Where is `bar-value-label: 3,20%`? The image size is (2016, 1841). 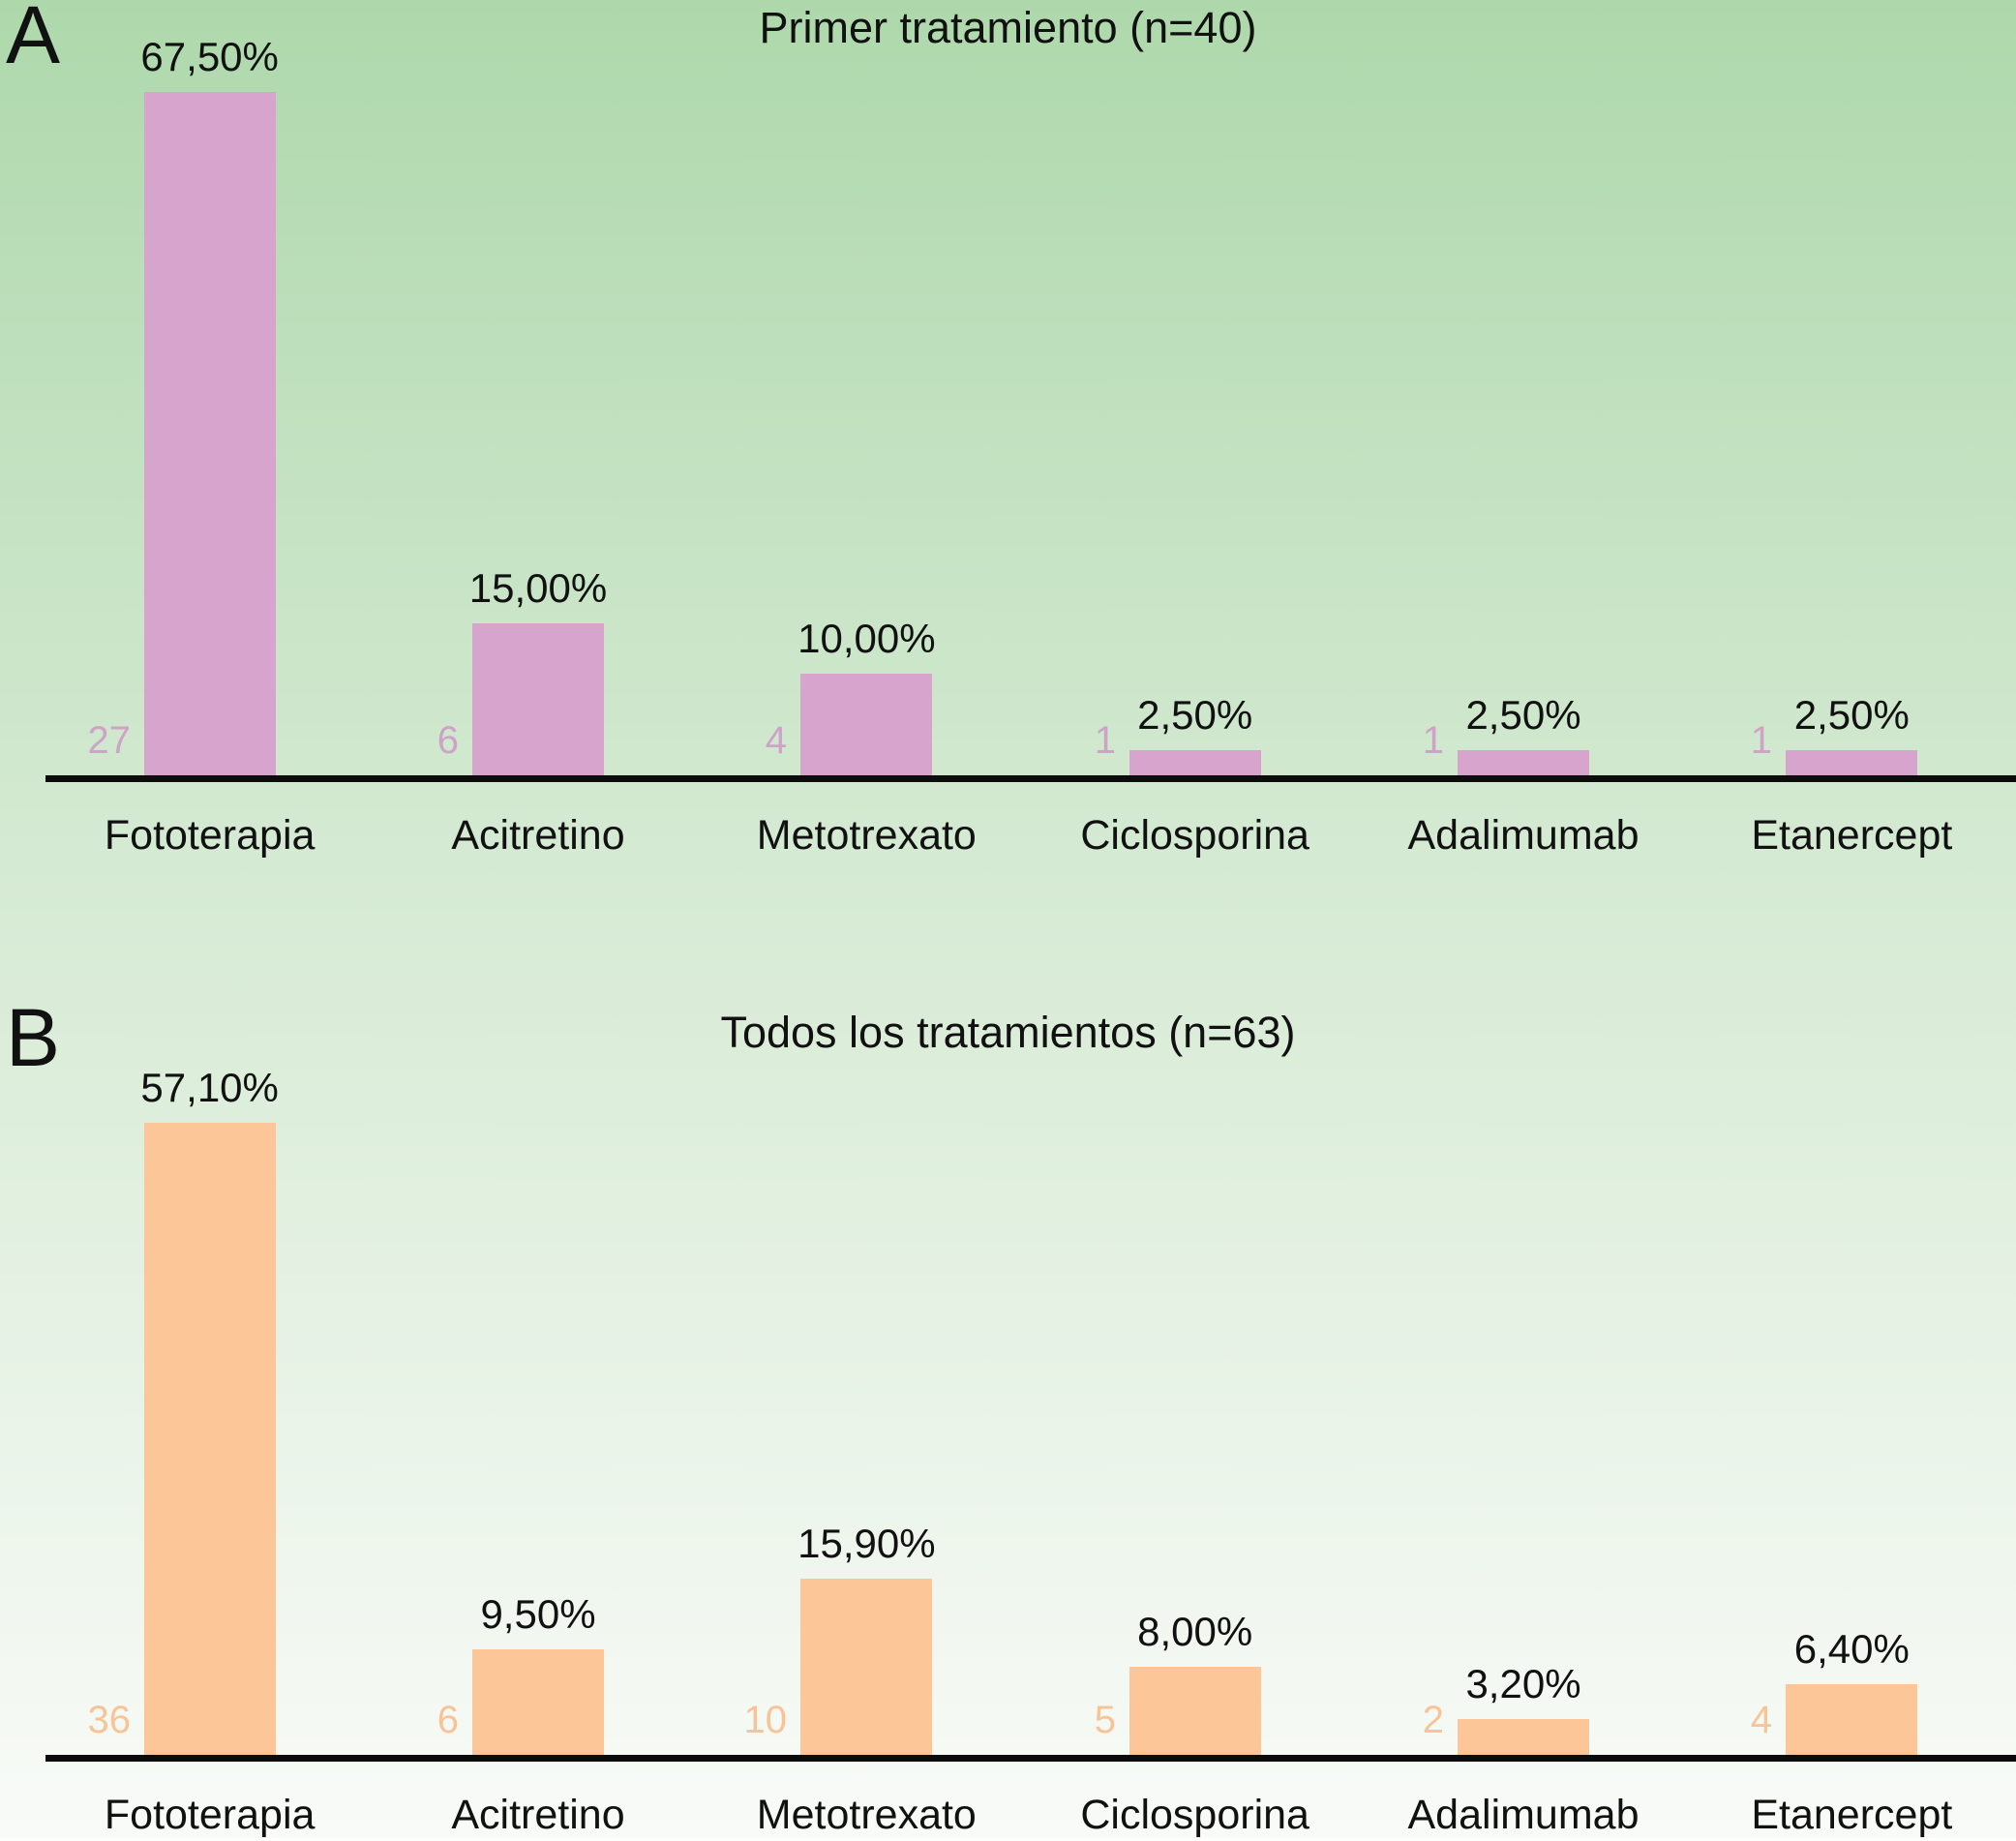
bar-value-label: 3,20% is located at coordinates (1523, 1683).